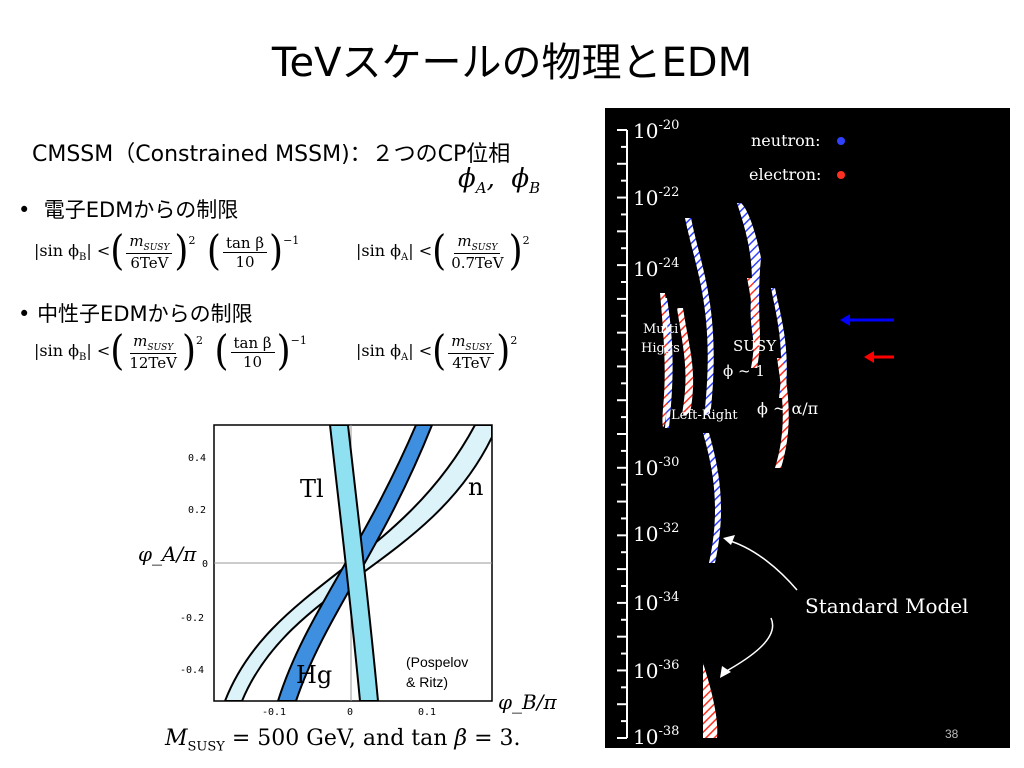 This screenshot has height=768, width=1024. Describe the element at coordinates (921, 304) in the screenshot. I see `neutron-edm-label: 中性子EDM` at that location.